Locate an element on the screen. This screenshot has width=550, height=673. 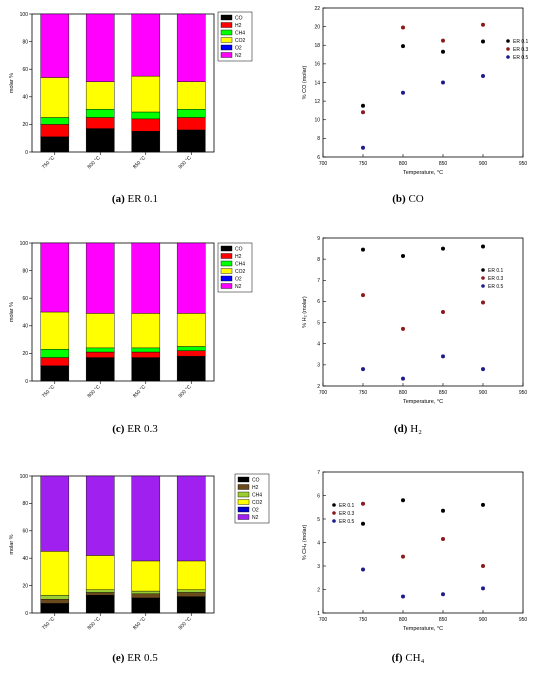
legend-swatch-h2 is located at coordinates (226, 256).